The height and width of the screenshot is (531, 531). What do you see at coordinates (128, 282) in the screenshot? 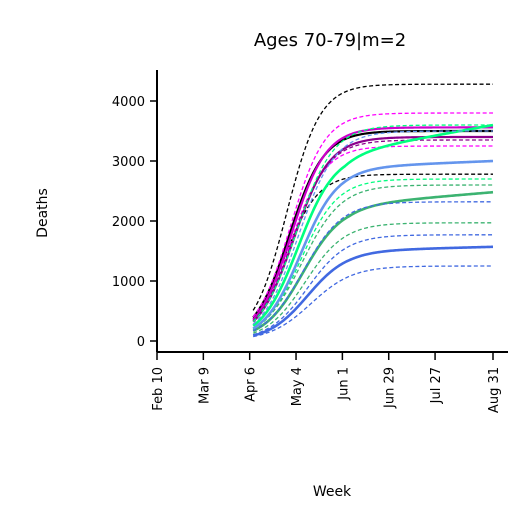
I see `y-tick-label: 1000` at bounding box center [128, 282].